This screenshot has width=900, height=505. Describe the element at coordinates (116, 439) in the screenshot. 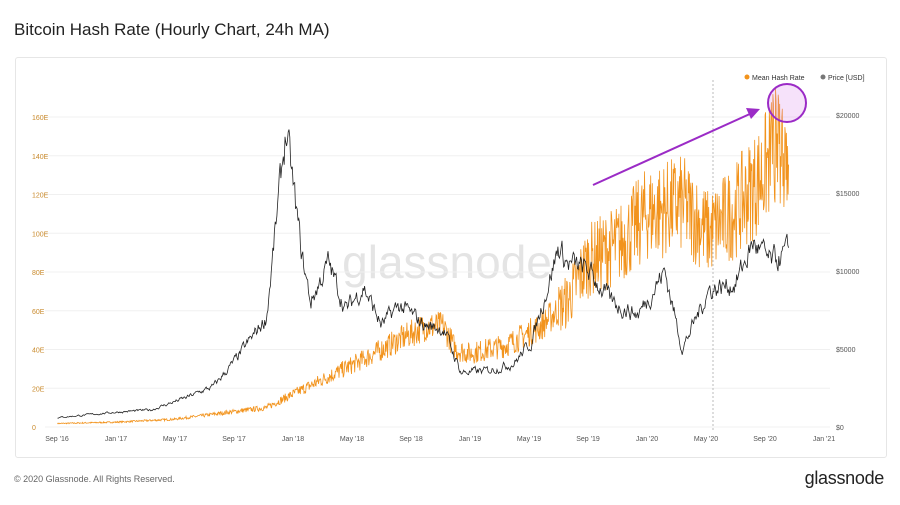

I see `x-tick-label: Jan '17` at that location.